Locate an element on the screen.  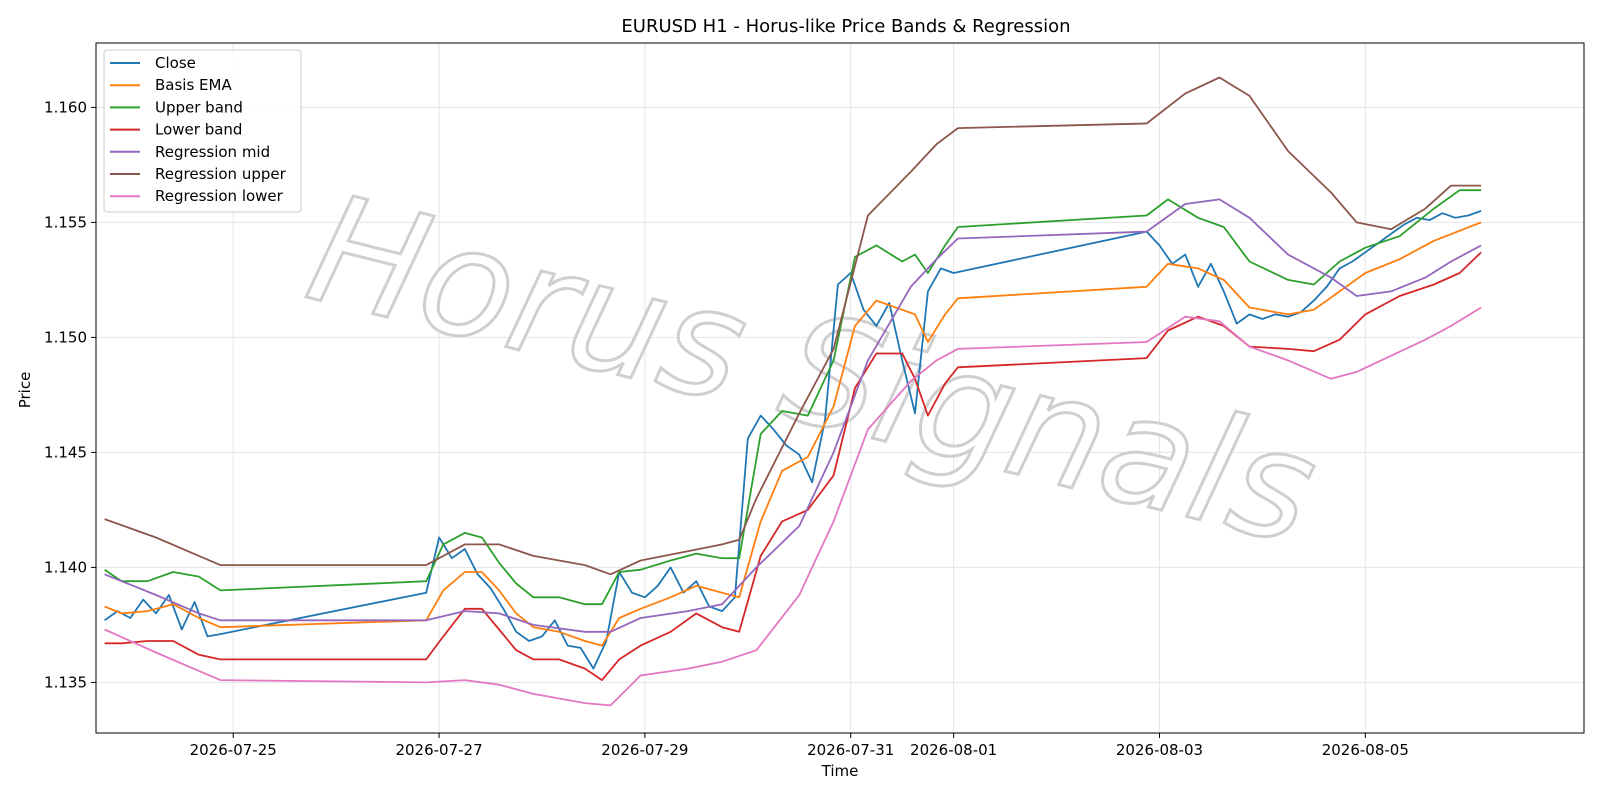
x-tick-label: 2026-08-05 is located at coordinates (1365, 750).